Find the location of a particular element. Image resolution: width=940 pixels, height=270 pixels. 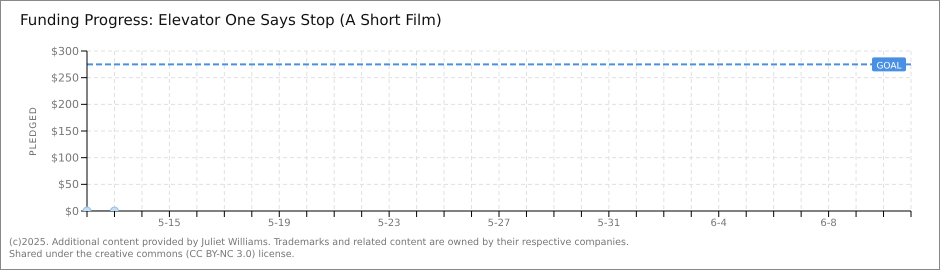

x-tick-label: 5-27 is located at coordinates (499, 224).